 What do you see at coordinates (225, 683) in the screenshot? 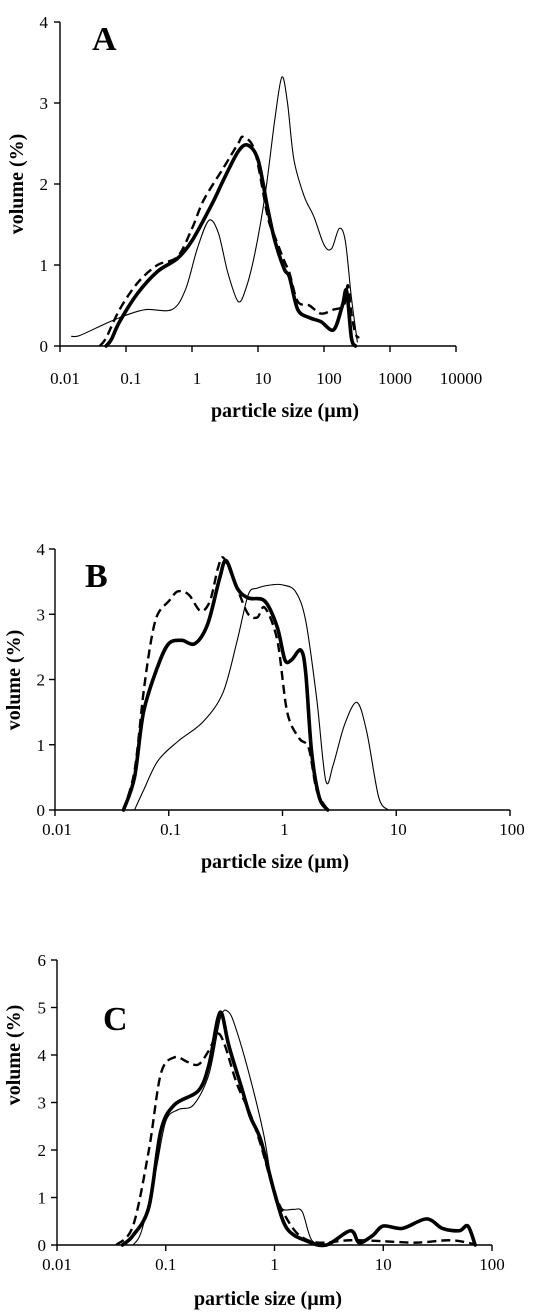
I see `panel-b-series-dashed` at bounding box center [225, 683].